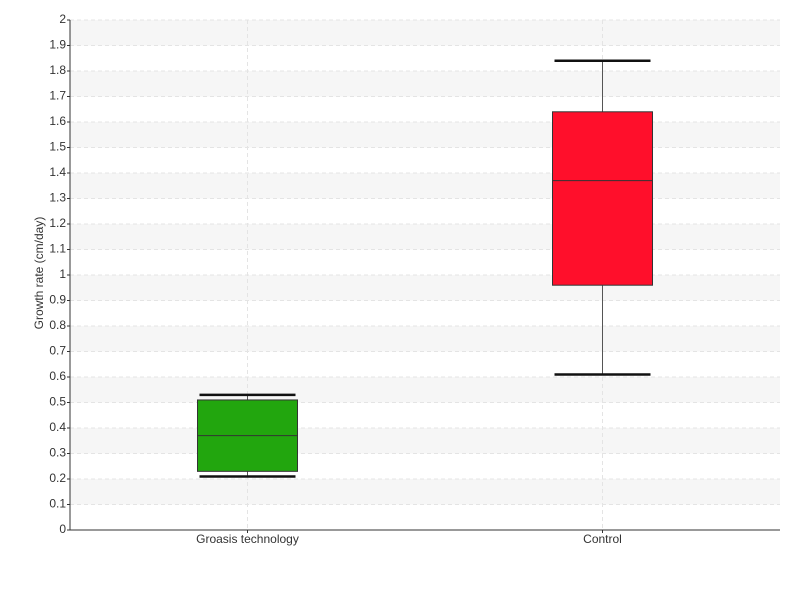 This screenshot has width=800, height=600. Describe the element at coordinates (57, 300) in the screenshot. I see `y-tick-label: 0.9` at that location.